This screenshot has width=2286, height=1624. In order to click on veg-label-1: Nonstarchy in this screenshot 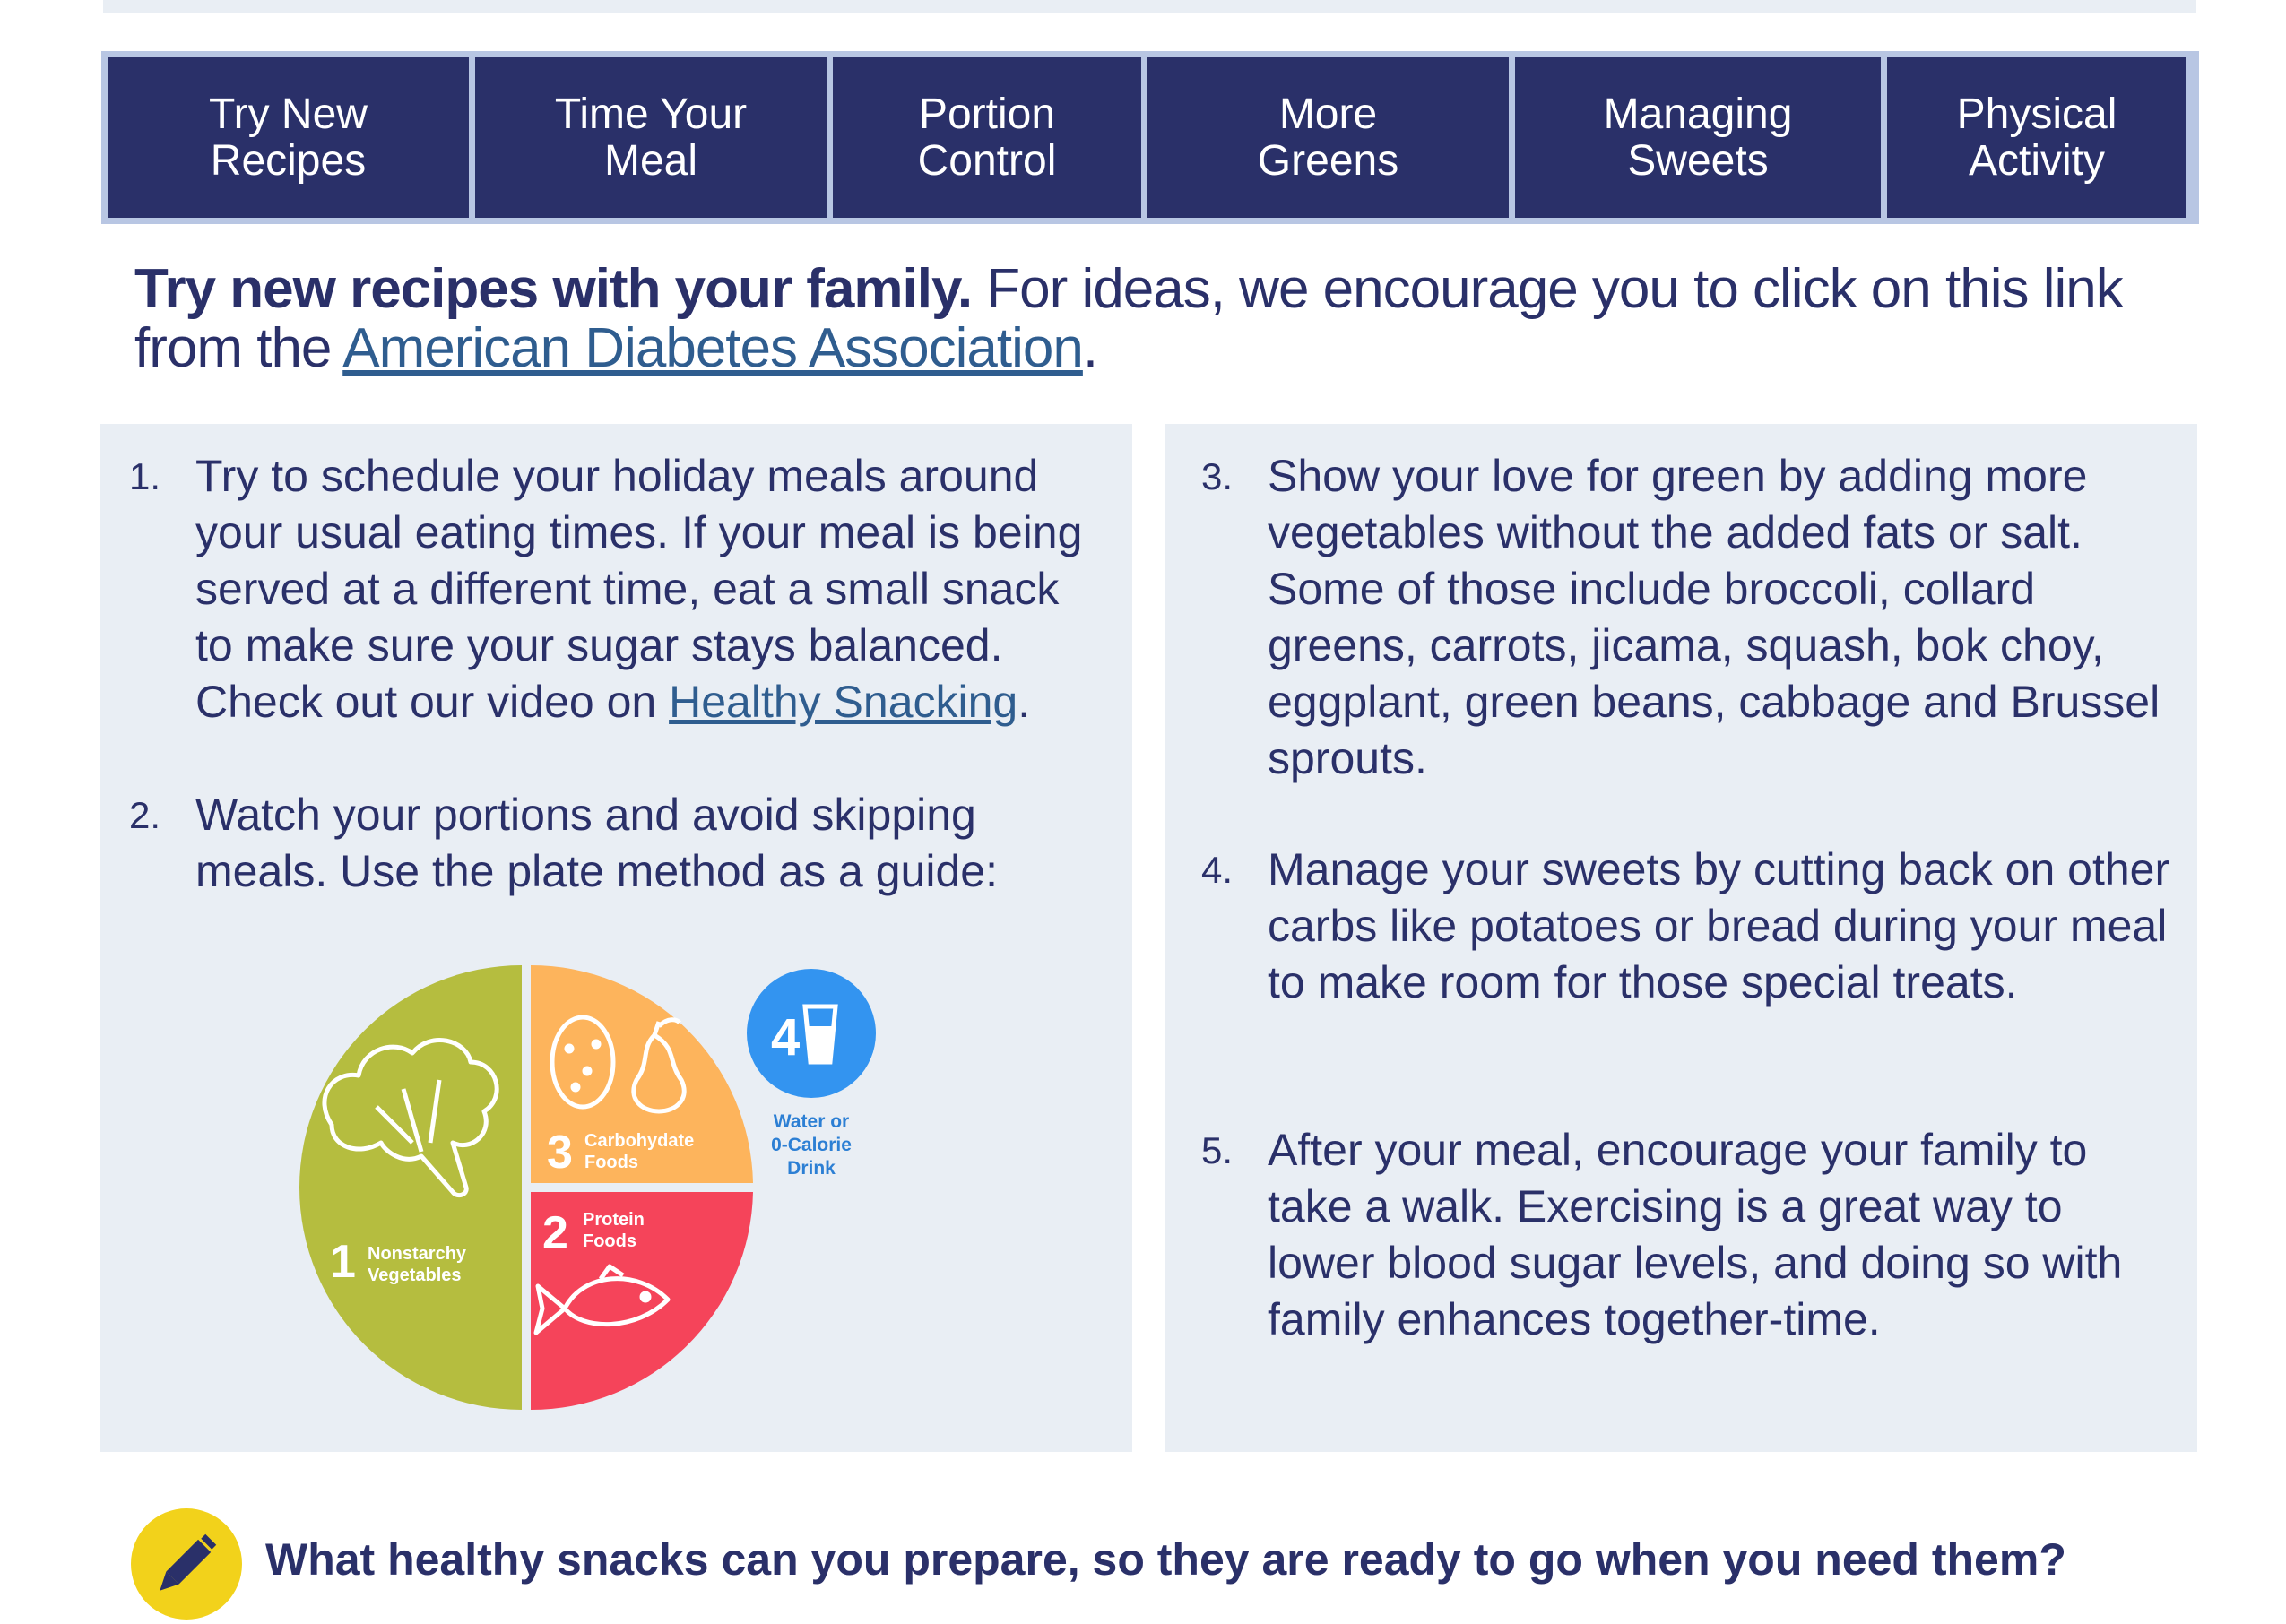, I will do `click(417, 1254)`.